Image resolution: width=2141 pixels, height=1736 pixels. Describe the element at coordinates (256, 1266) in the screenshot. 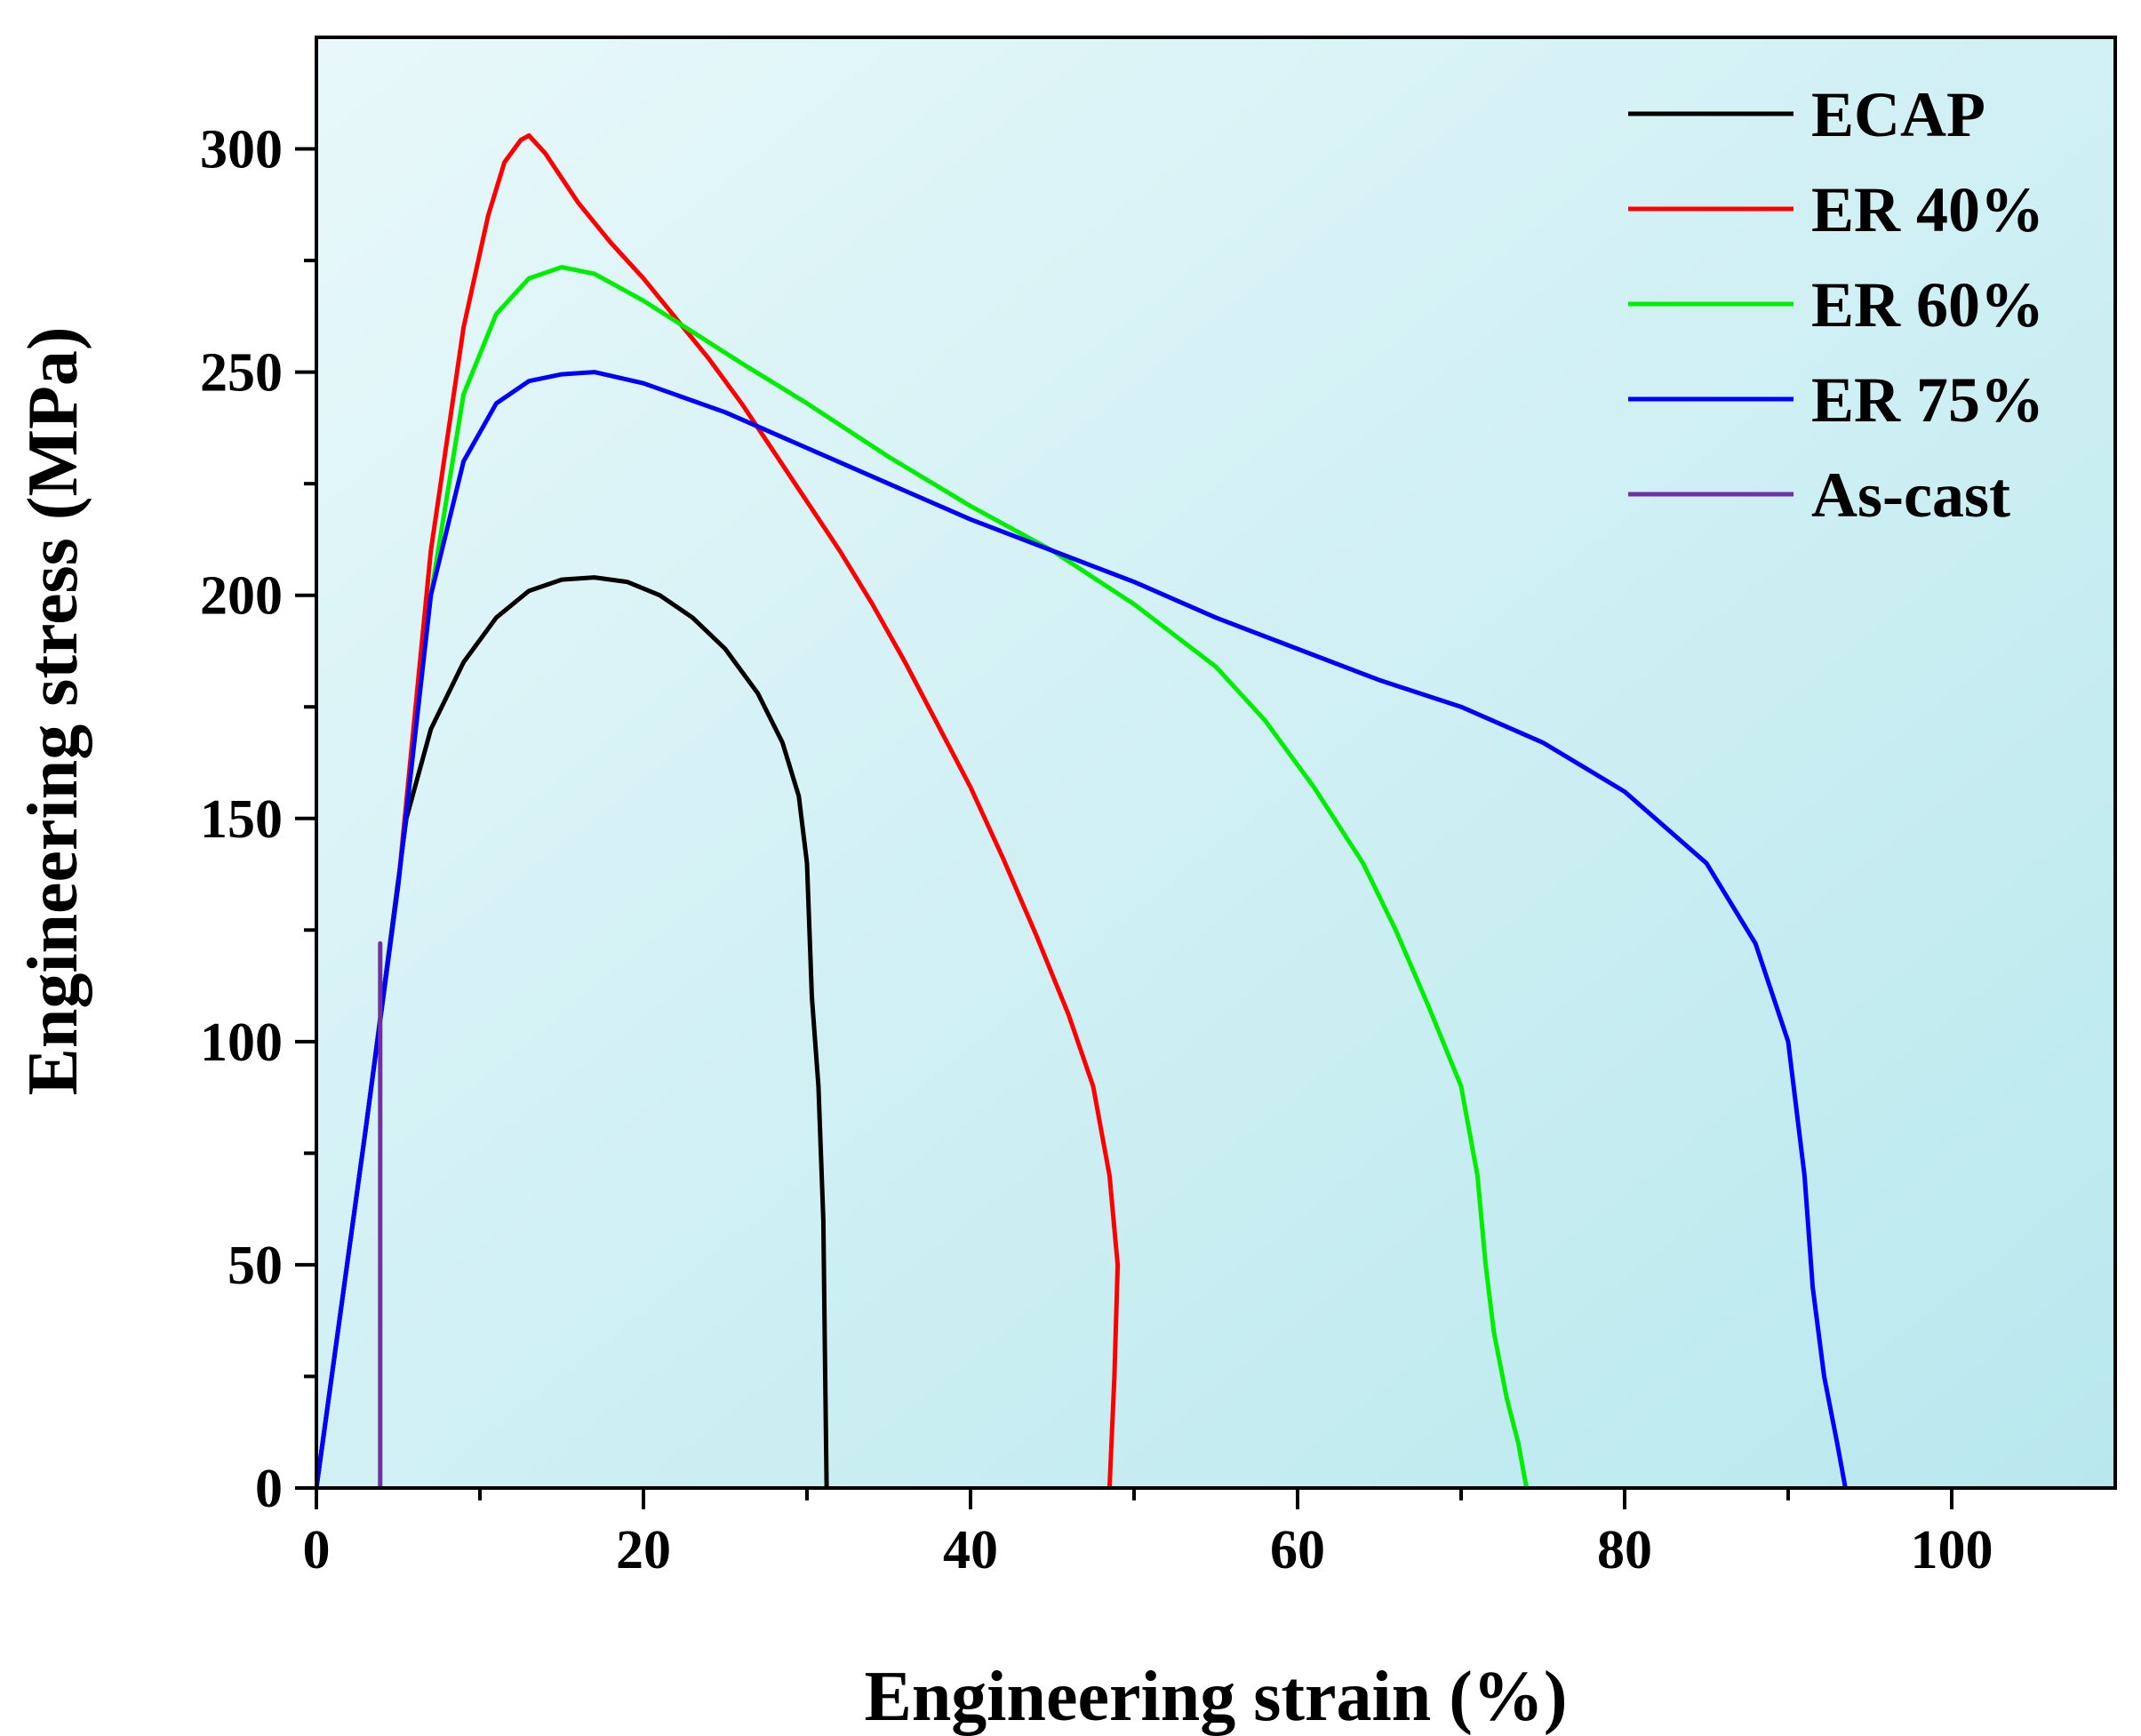

I see `y-tick-label: 50` at that location.